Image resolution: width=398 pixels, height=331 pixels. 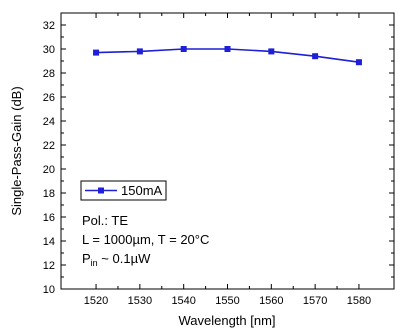 I want to click on y-tick-label: 20, so click(x=49, y=170).